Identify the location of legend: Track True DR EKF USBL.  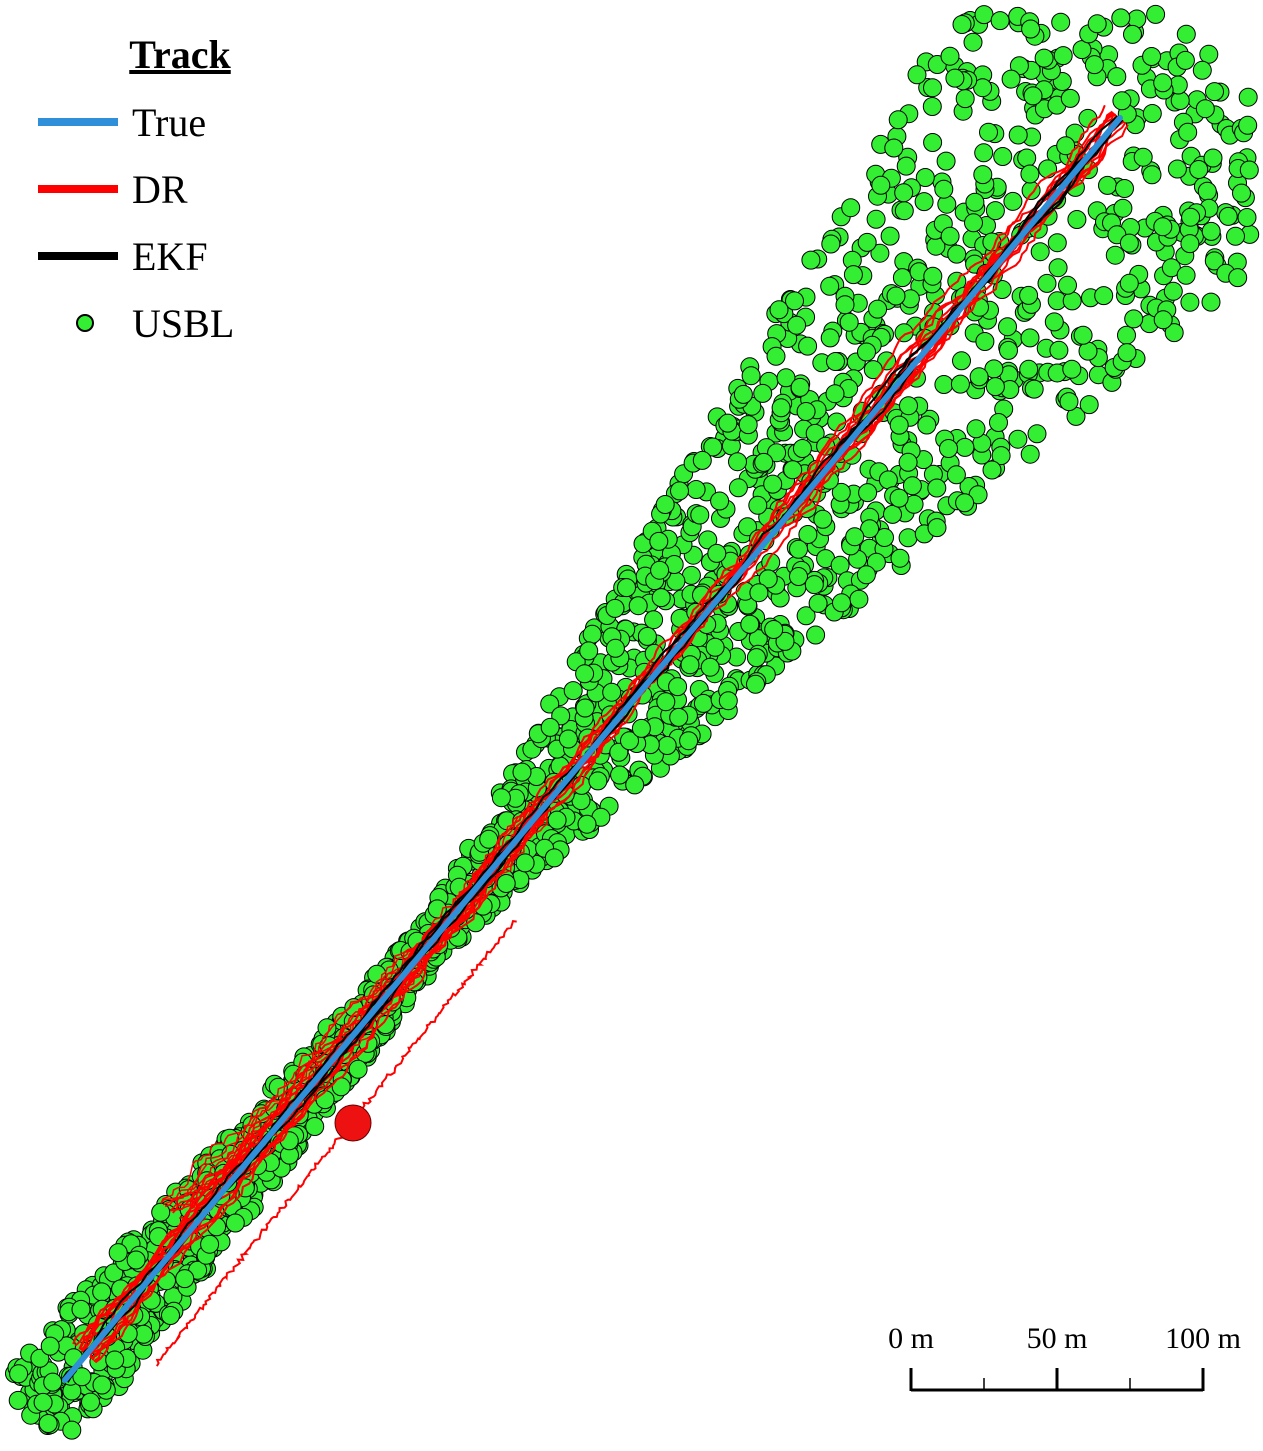
(136, 189).